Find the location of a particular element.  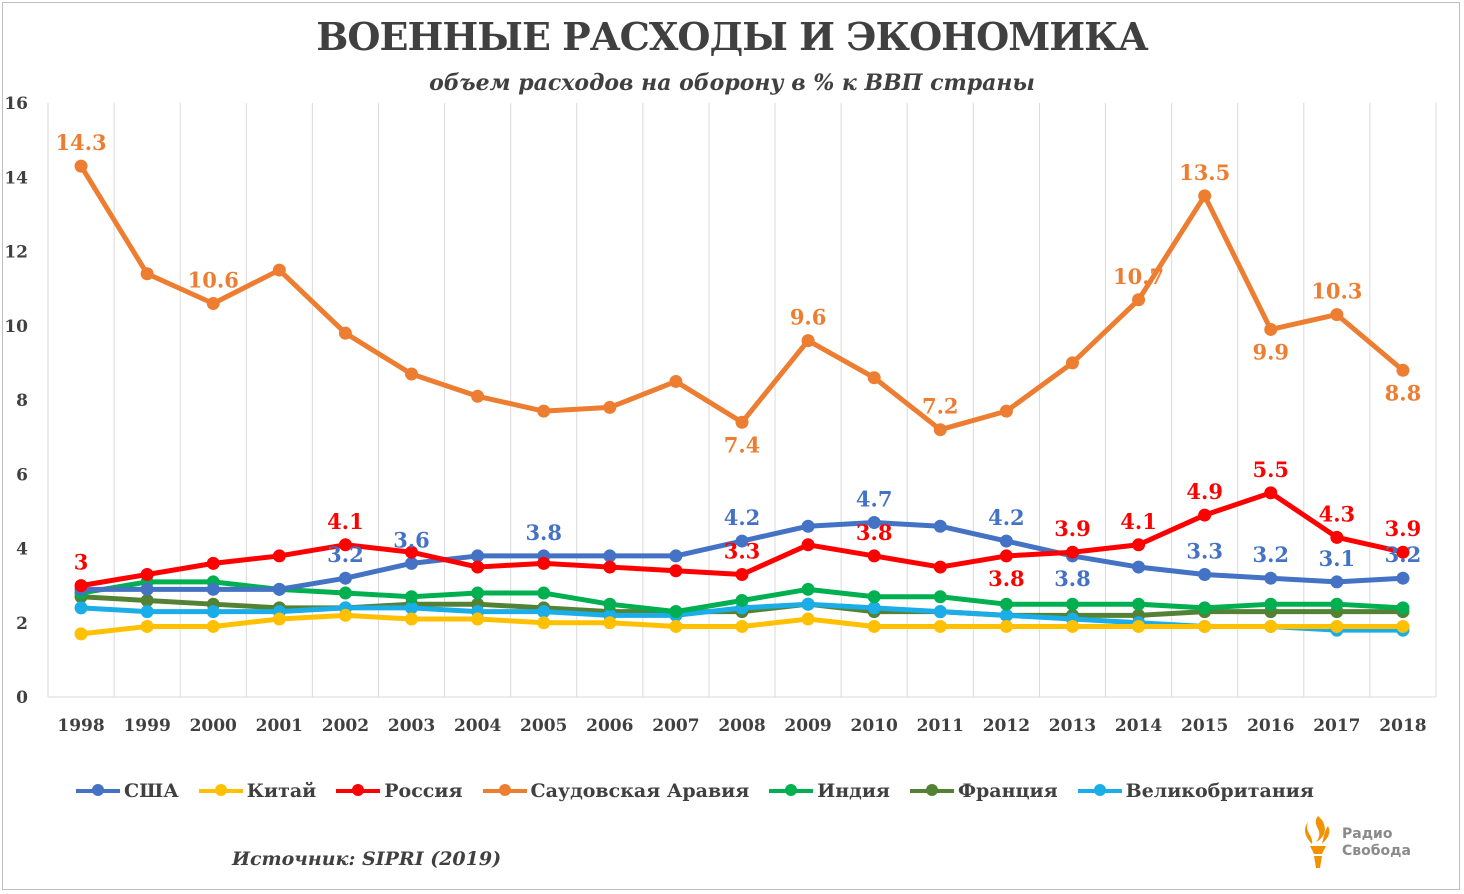

data-label: 7.4 is located at coordinates (742, 444).